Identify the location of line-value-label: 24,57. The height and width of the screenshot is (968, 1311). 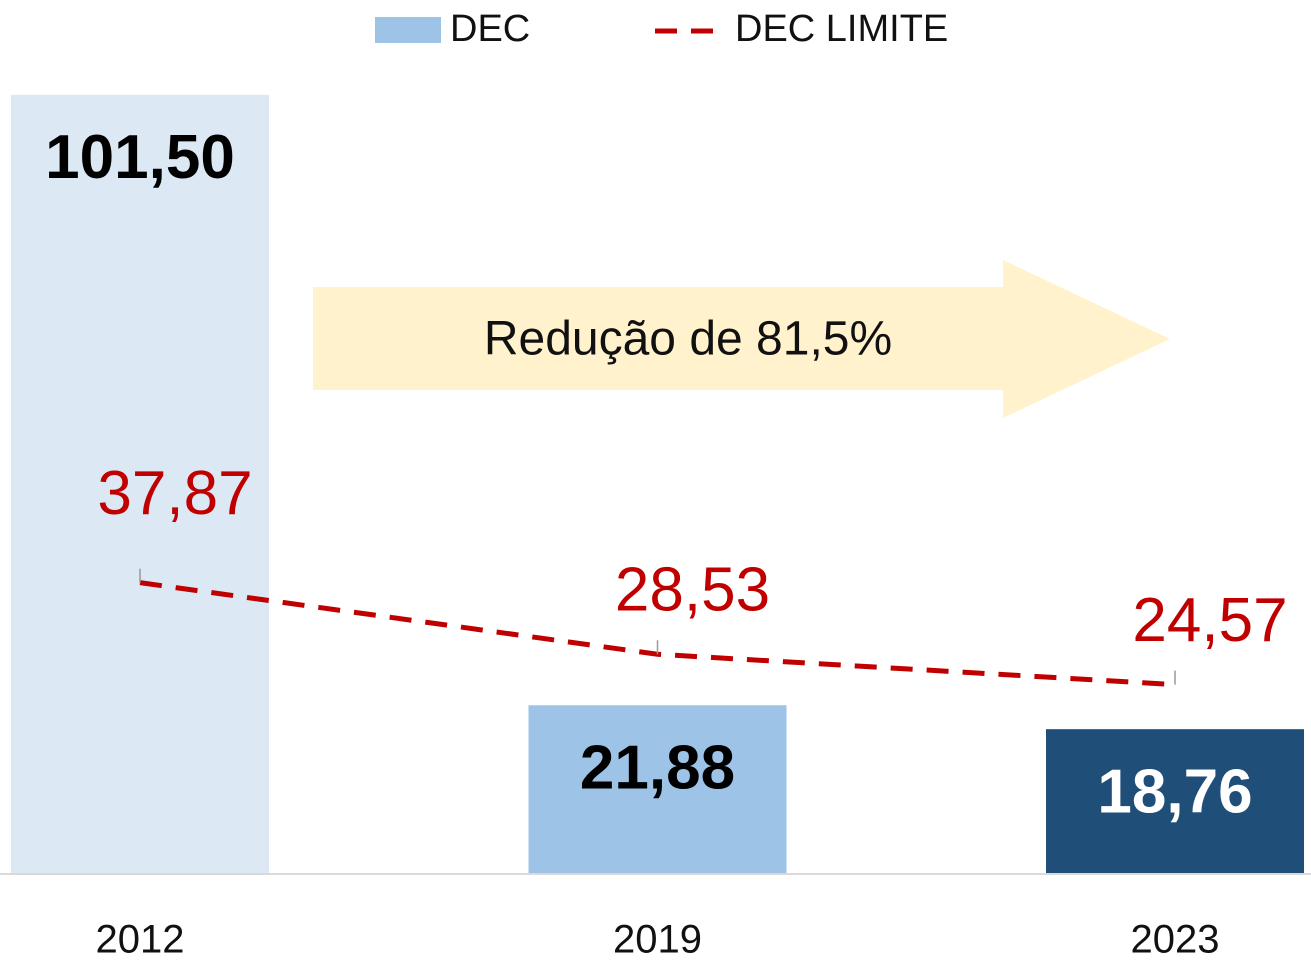
(1209, 620).